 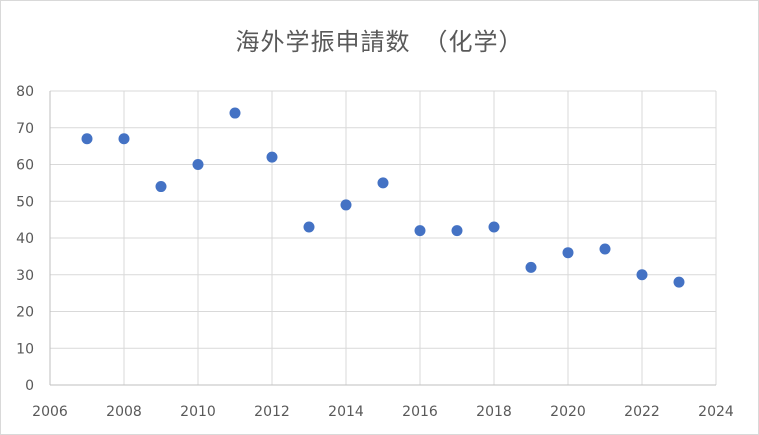 I want to click on data-point-2011, so click(x=235, y=113).